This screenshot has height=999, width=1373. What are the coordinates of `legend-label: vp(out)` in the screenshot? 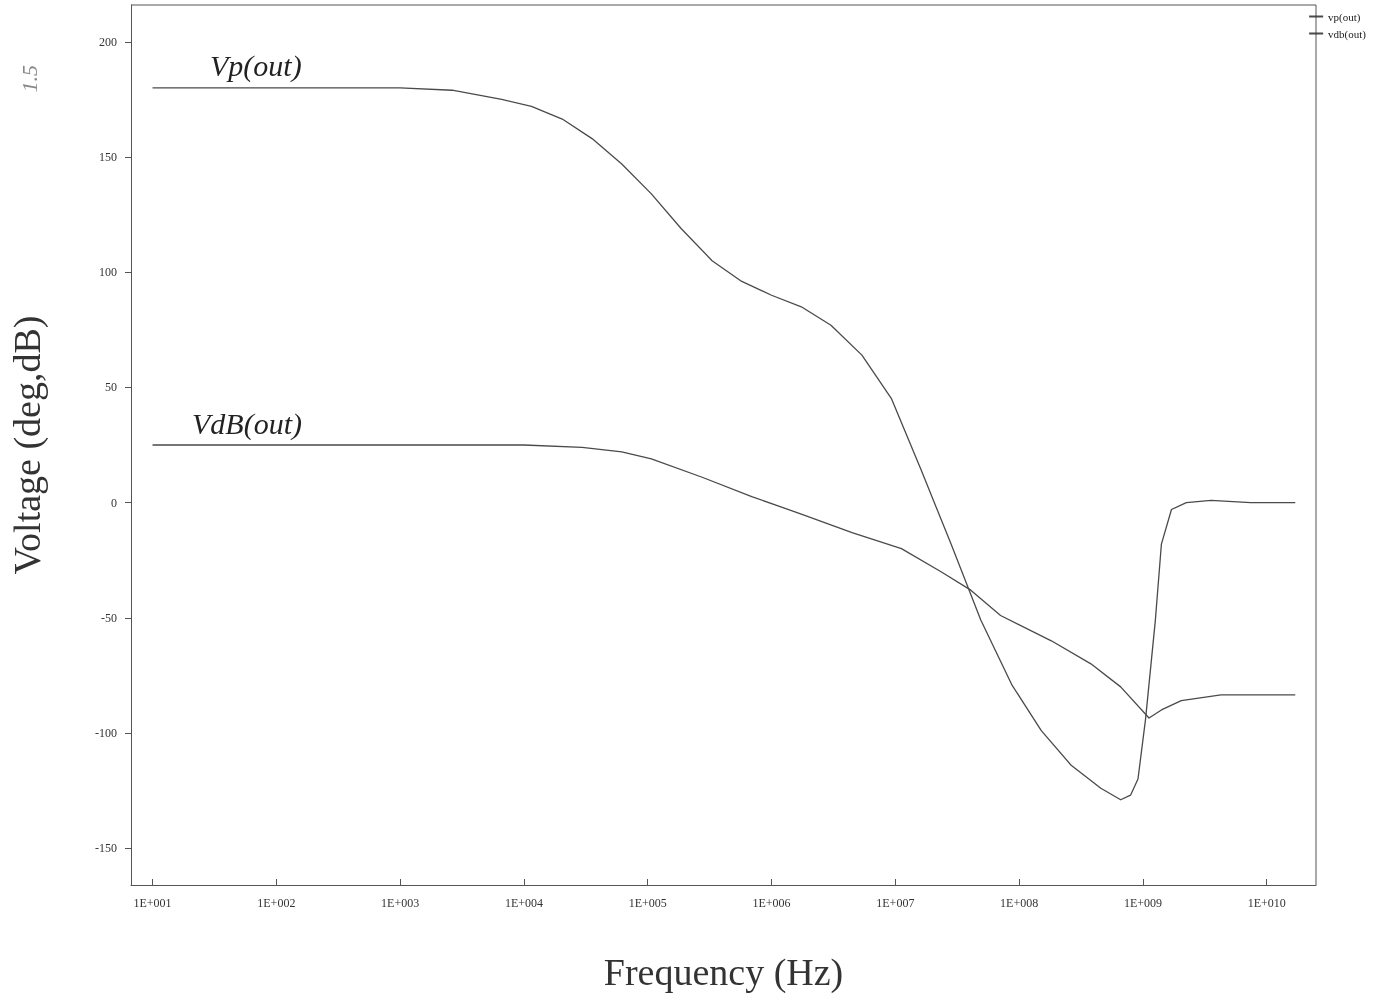 It's located at (1344, 17).